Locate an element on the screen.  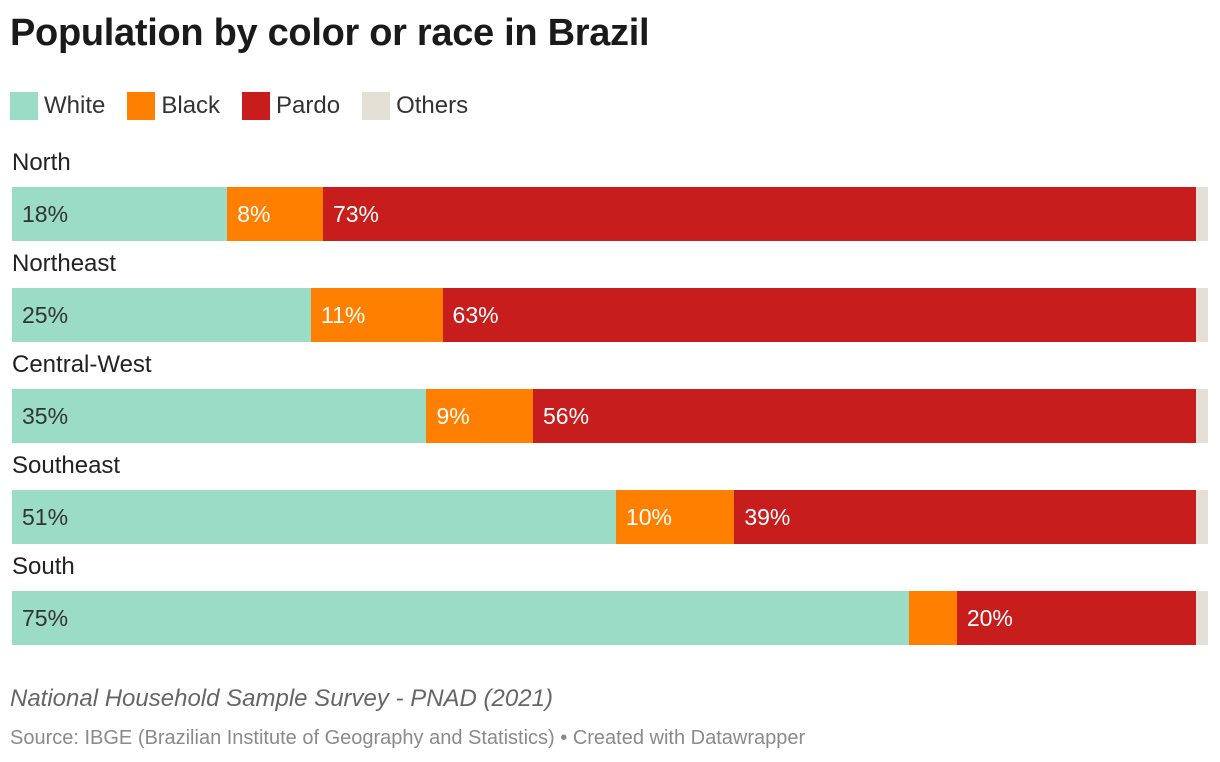
bar-segment-black is located at coordinates (933, 618).